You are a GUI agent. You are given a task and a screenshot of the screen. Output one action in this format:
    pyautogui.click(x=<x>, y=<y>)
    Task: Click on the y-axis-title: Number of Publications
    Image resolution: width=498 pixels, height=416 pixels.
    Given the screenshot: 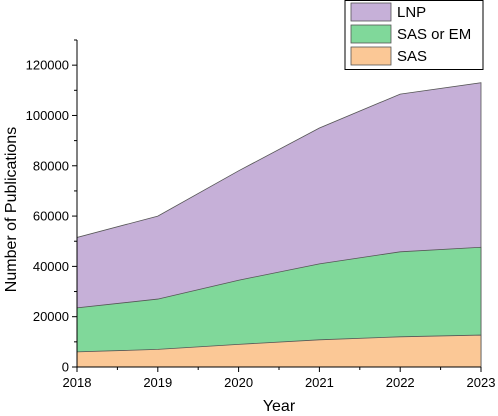 What is the action you would take?
    pyautogui.click(x=11, y=209)
    